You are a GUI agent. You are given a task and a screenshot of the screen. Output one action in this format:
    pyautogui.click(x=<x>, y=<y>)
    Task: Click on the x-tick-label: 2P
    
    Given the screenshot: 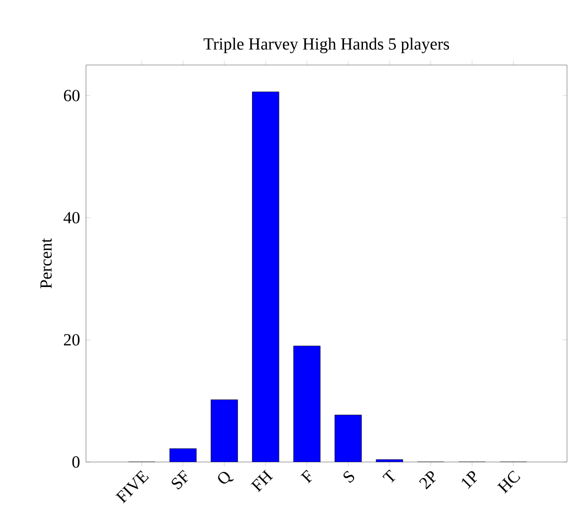 What is the action you would take?
    pyautogui.click(x=427, y=480)
    